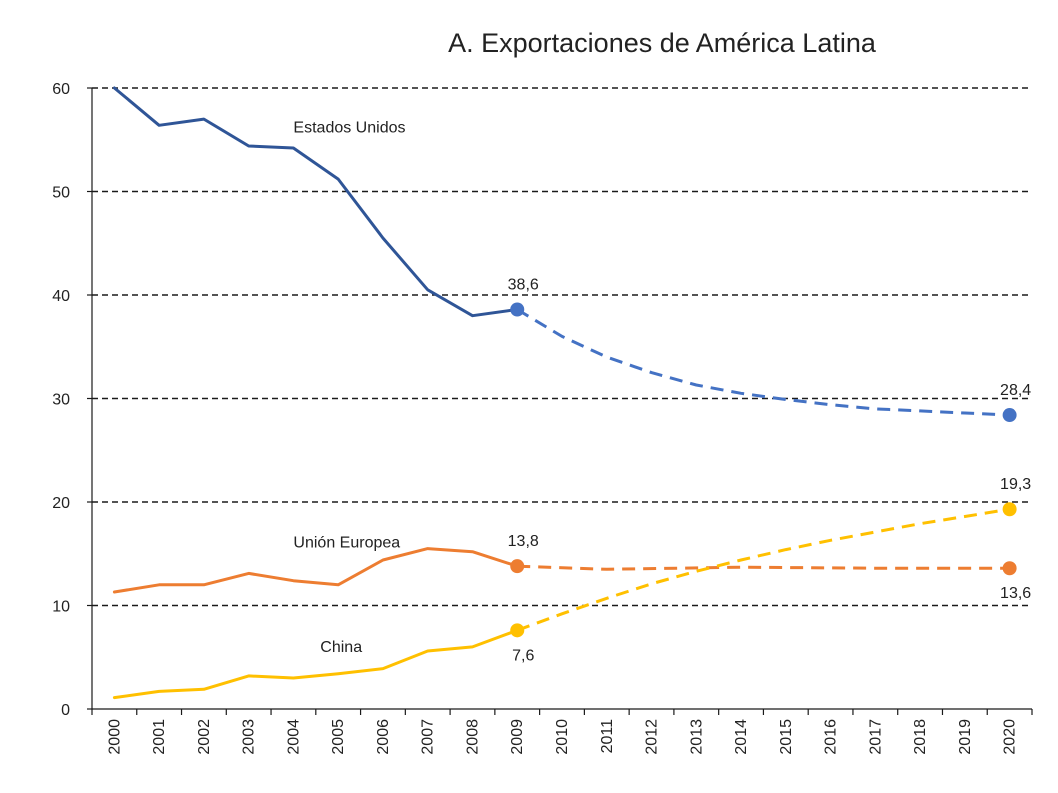 The height and width of the screenshot is (793, 1058). What do you see at coordinates (1015, 390) in the screenshot?
I see `data-label-0-1: 28,4` at bounding box center [1015, 390].